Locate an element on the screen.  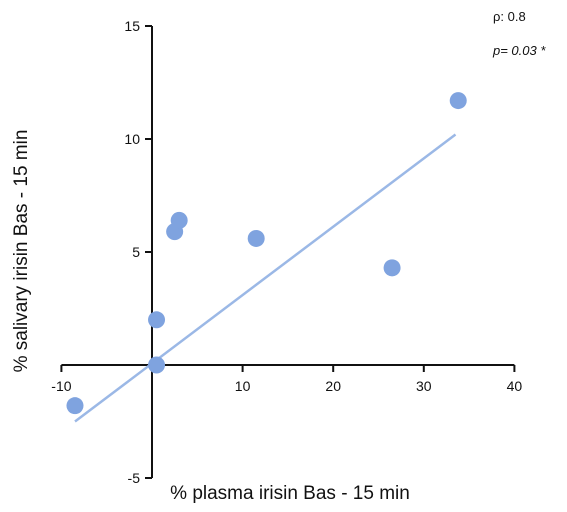
x-tick-label: 30 is located at coordinates (424, 386).